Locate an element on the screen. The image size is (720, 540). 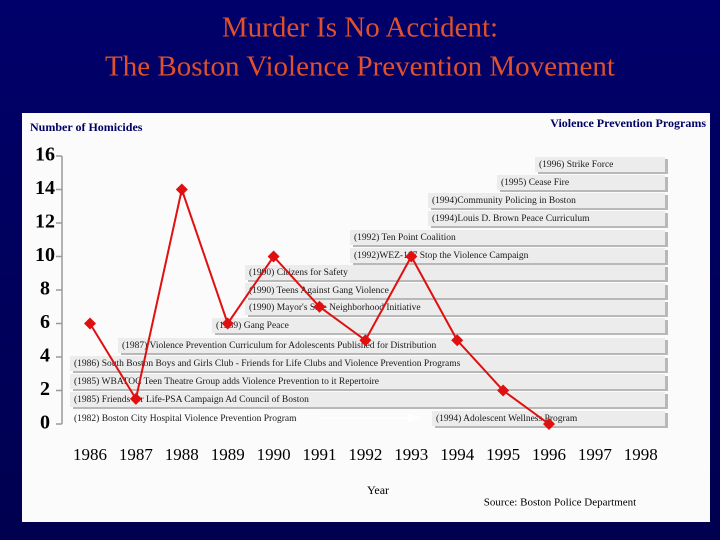
y-tick-label: 12 is located at coordinates (45, 222).